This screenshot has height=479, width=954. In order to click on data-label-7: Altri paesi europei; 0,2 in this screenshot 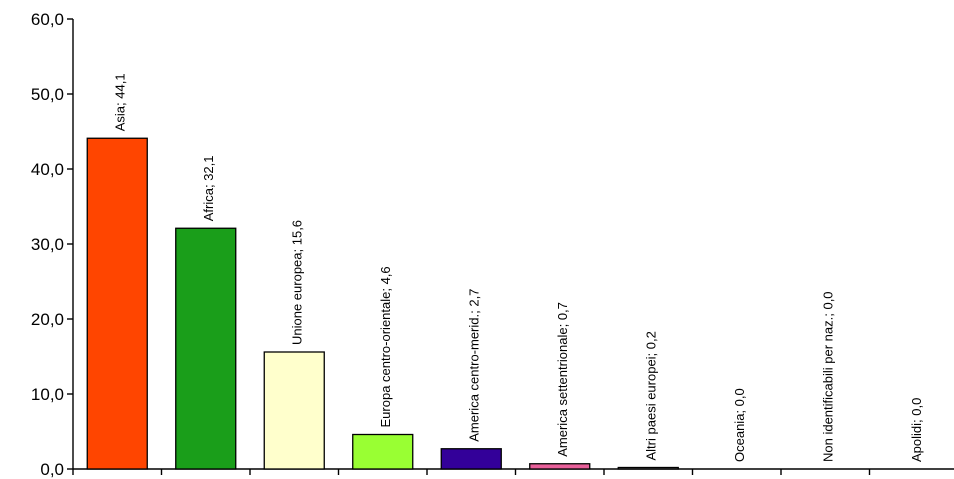, I will do `click(650, 395)`.